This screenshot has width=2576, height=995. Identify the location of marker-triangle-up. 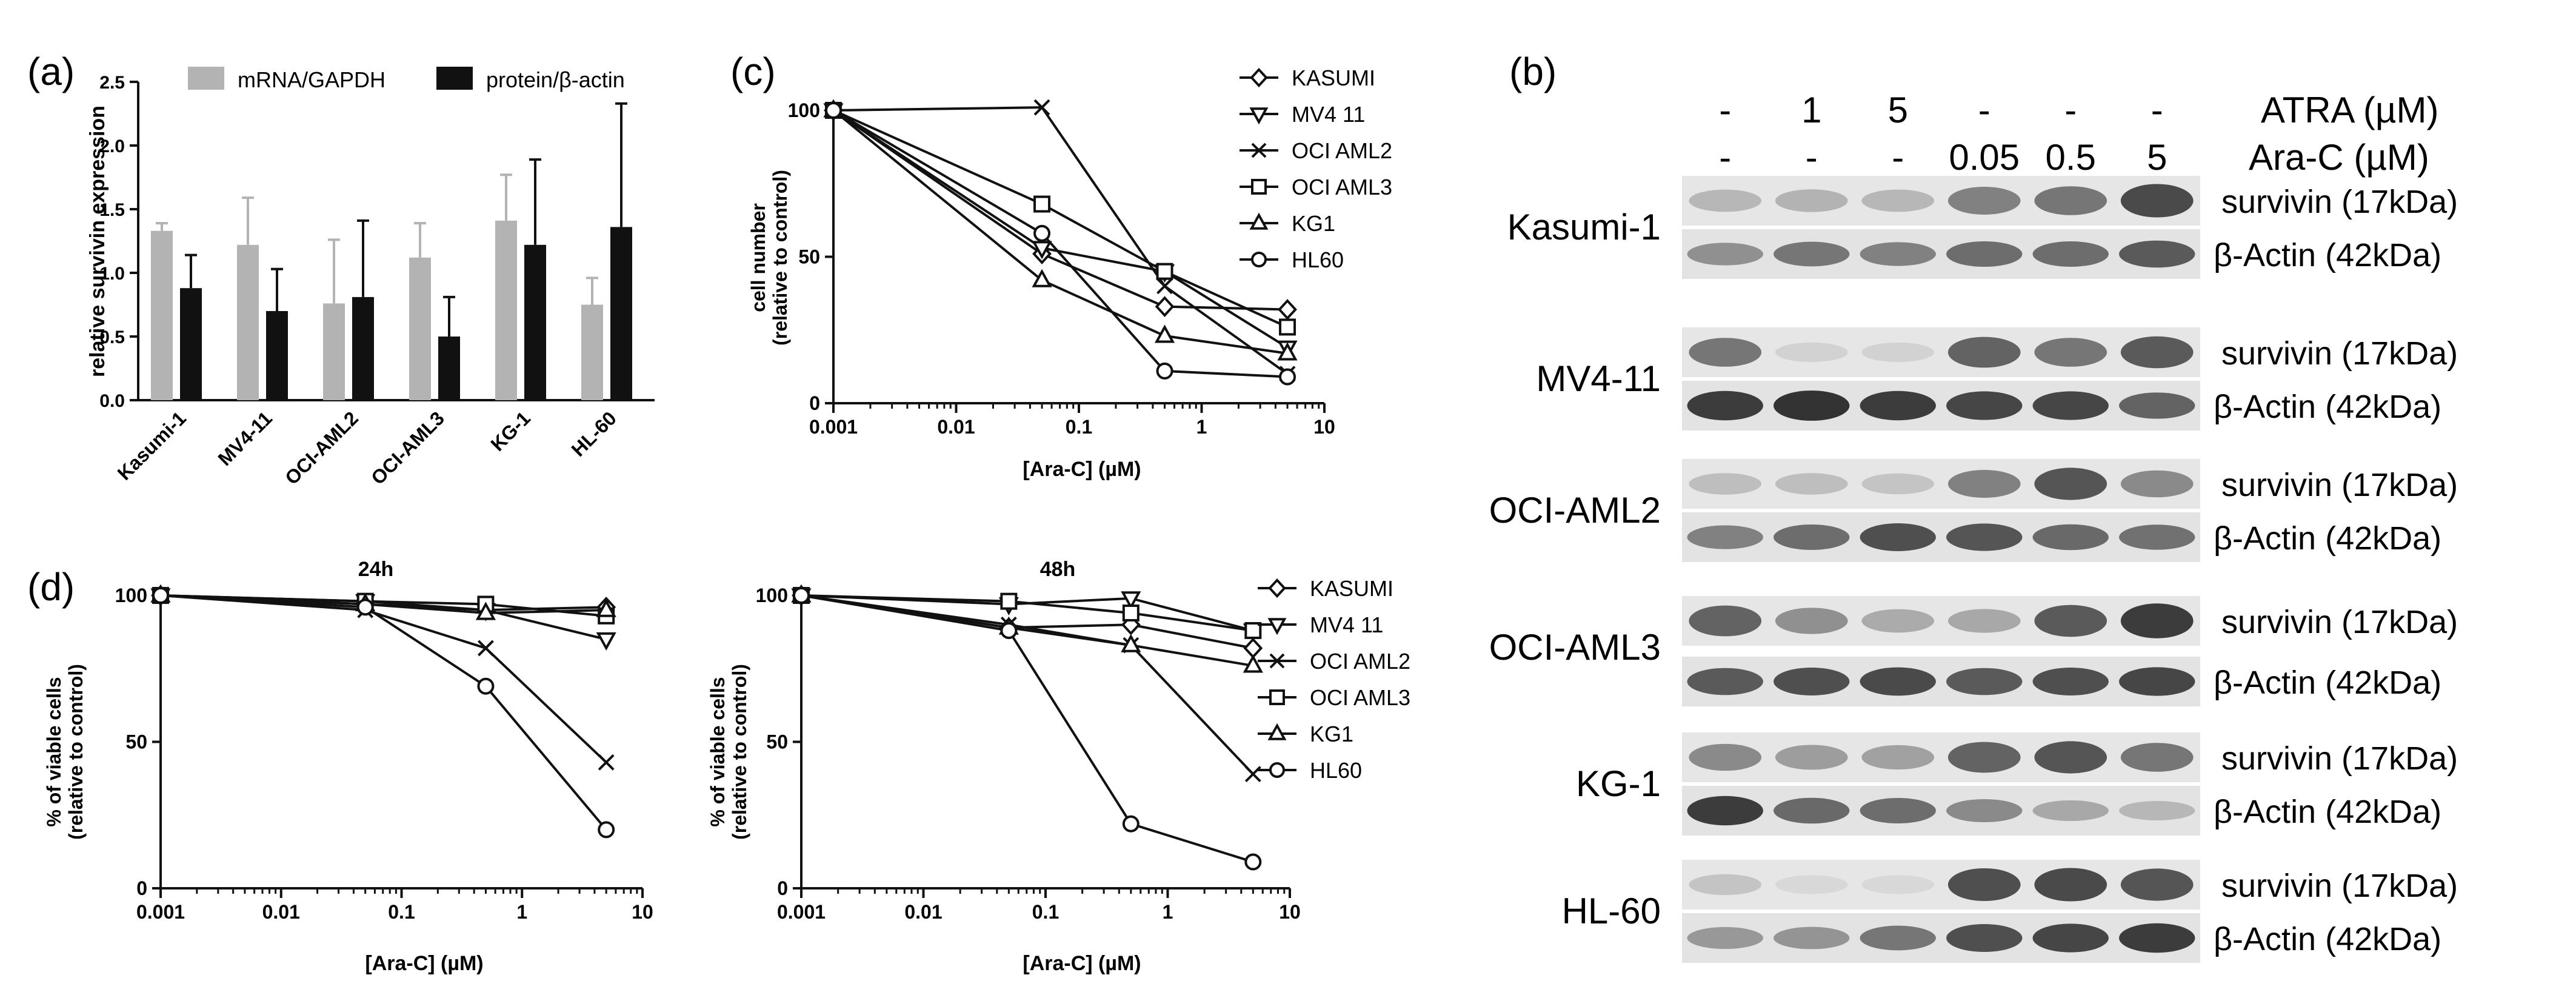
(1164, 333).